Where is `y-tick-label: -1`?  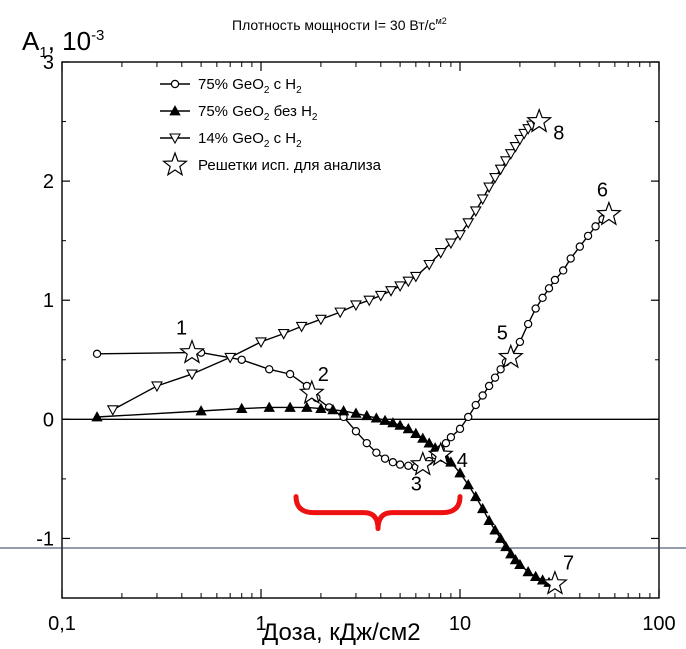 y-tick-label: -1 is located at coordinates (45, 539).